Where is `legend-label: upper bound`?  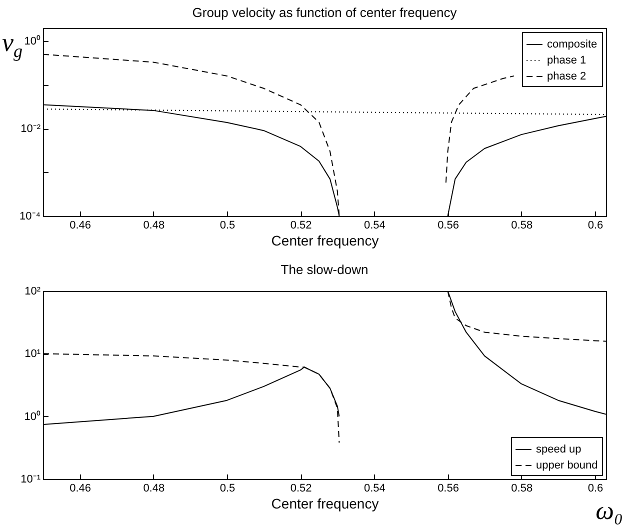
legend-label: upper bound is located at coordinates (567, 466).